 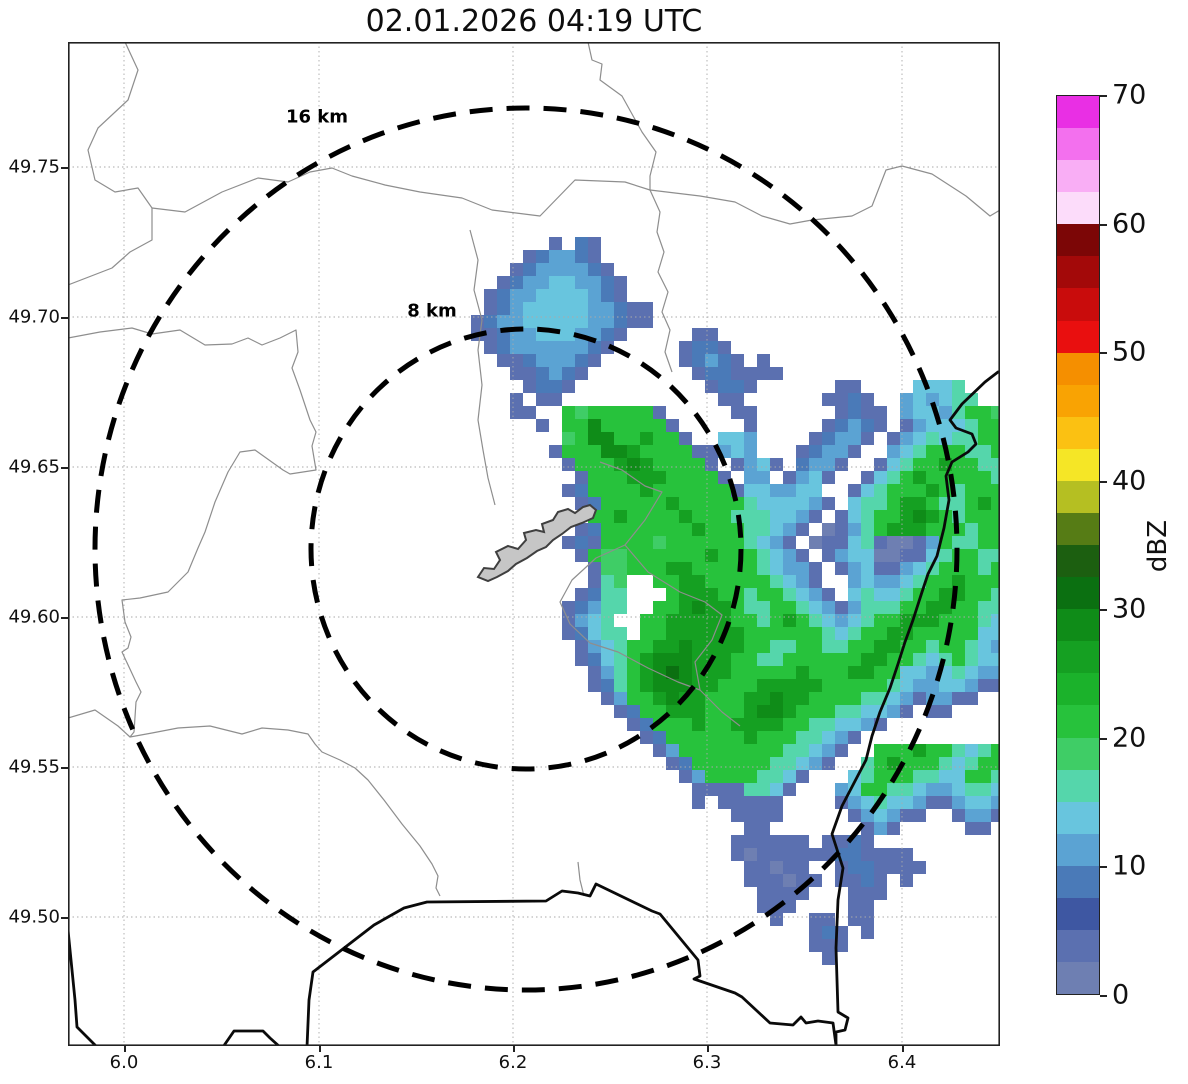 What do you see at coordinates (1129, 352) in the screenshot?
I see `colorbar-tick-label: 50` at bounding box center [1129, 352].